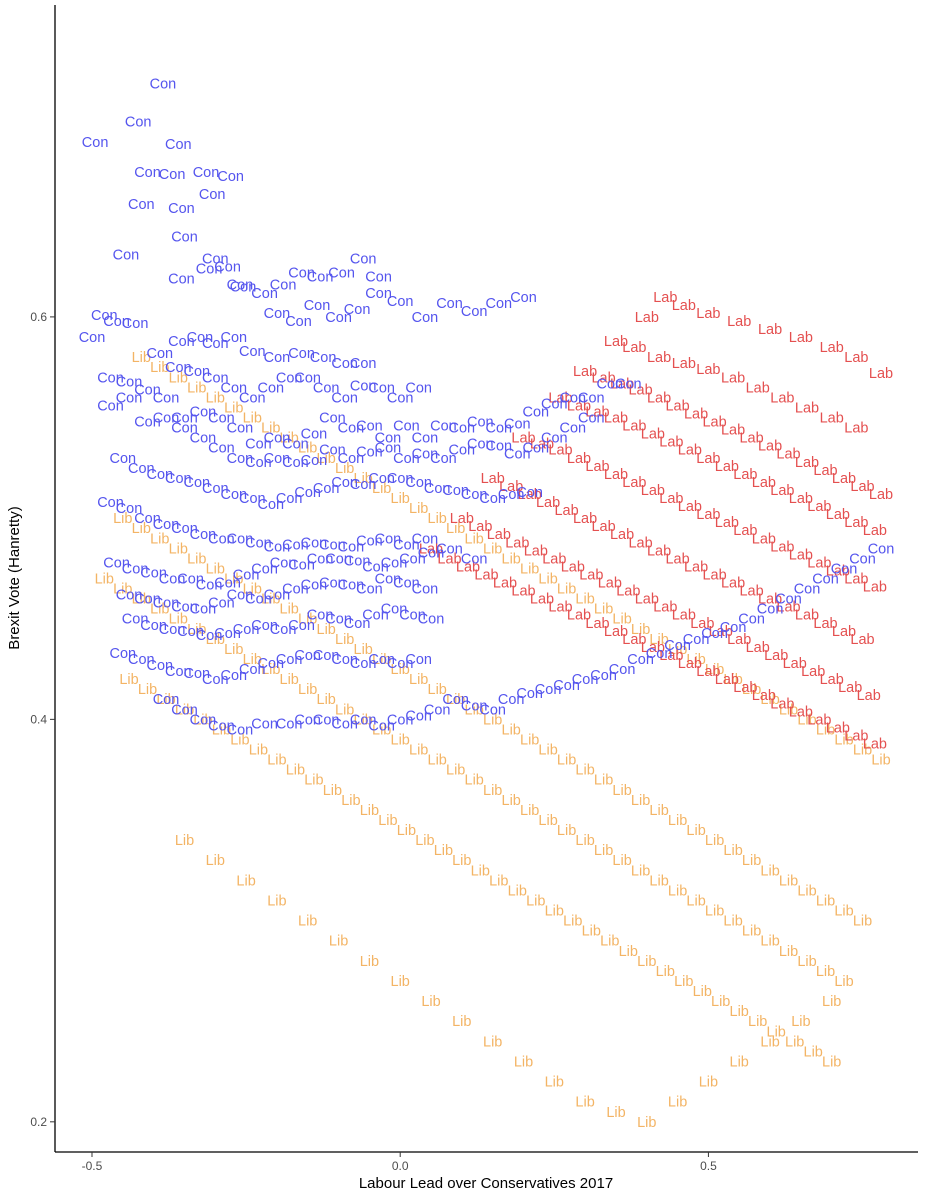 The width and height of the screenshot is (927, 1200). Describe the element at coordinates (92, 1166) in the screenshot. I see `x-tick-label: -0.5` at that location.